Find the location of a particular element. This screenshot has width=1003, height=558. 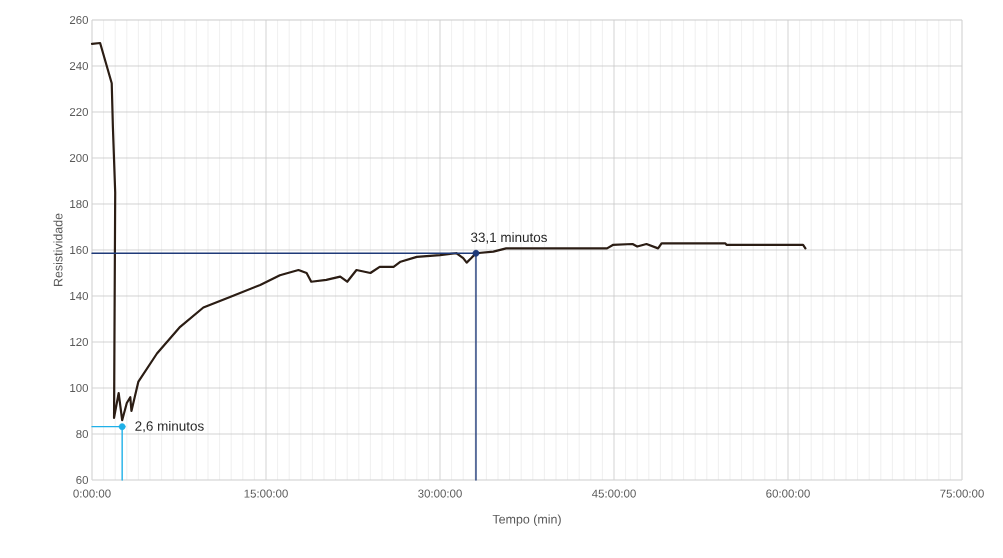

x-tick-label: 15:00:00 is located at coordinates (266, 493).